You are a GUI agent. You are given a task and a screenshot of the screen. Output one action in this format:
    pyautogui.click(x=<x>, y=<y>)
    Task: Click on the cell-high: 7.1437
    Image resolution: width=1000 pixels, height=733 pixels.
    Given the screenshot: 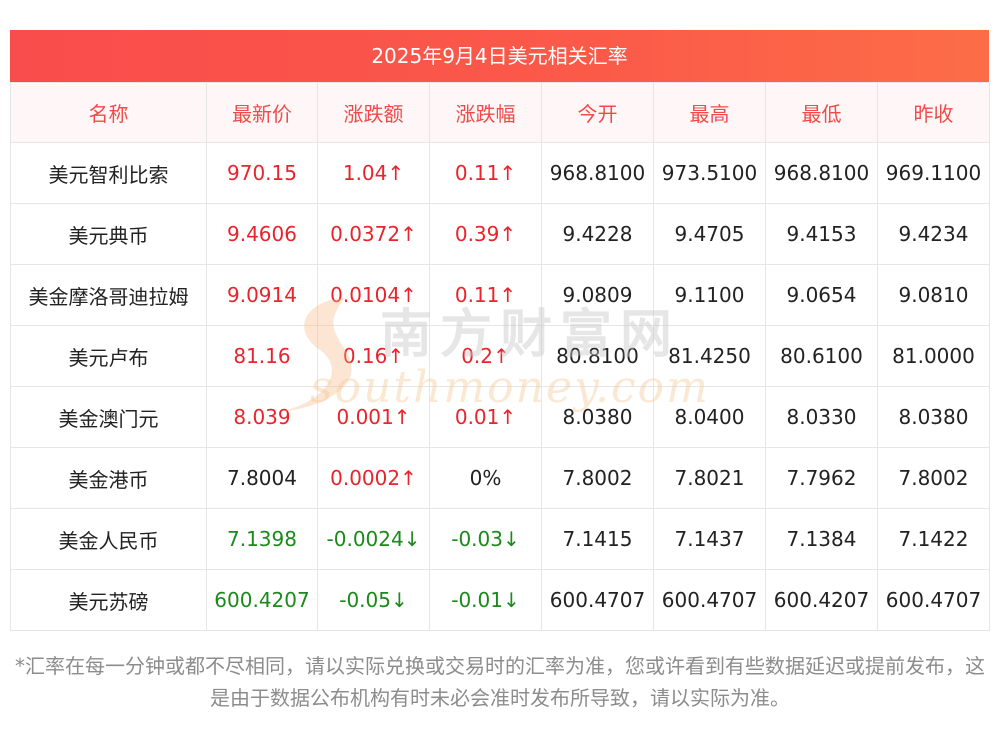 What is the action you would take?
    pyautogui.click(x=709, y=539)
    